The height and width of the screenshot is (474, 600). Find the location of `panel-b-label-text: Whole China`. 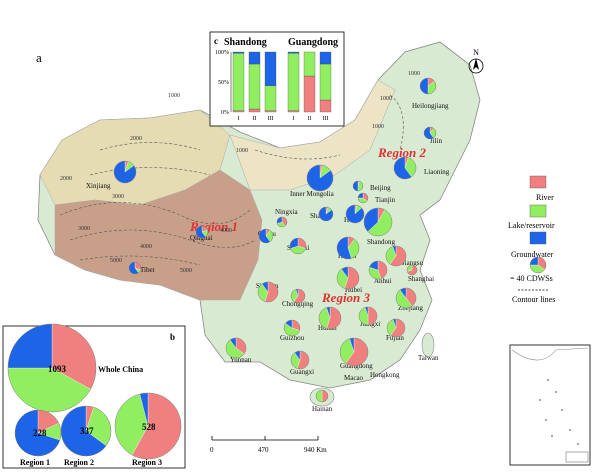

panel-b-label-text: Whole China is located at coordinates (120, 369).